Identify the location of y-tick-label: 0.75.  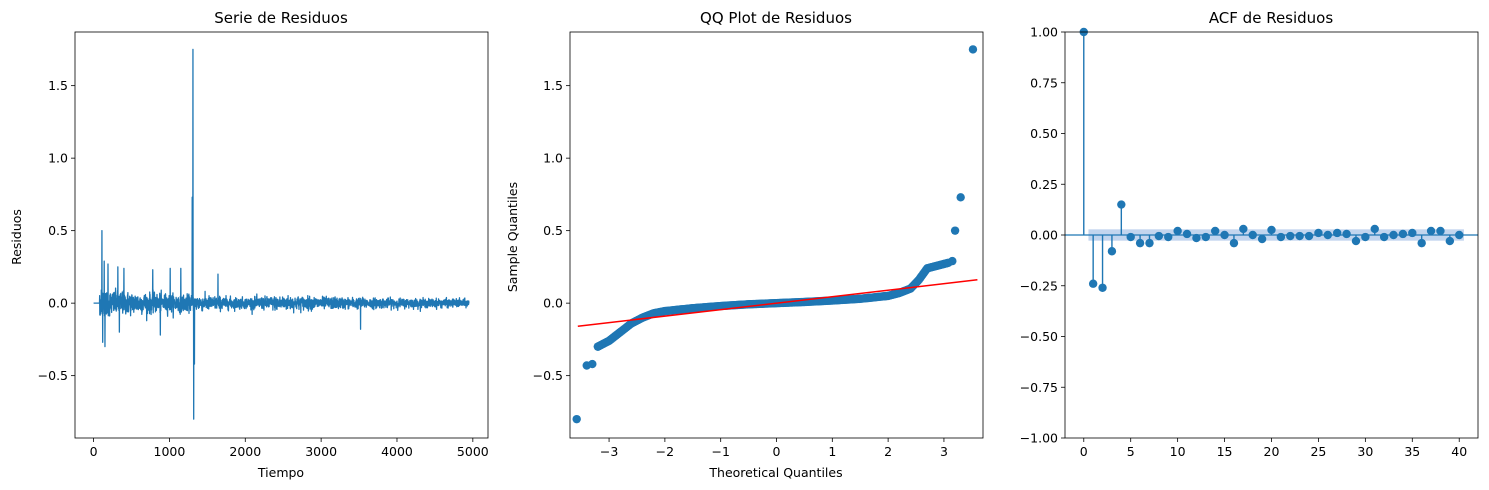
(1044, 82).